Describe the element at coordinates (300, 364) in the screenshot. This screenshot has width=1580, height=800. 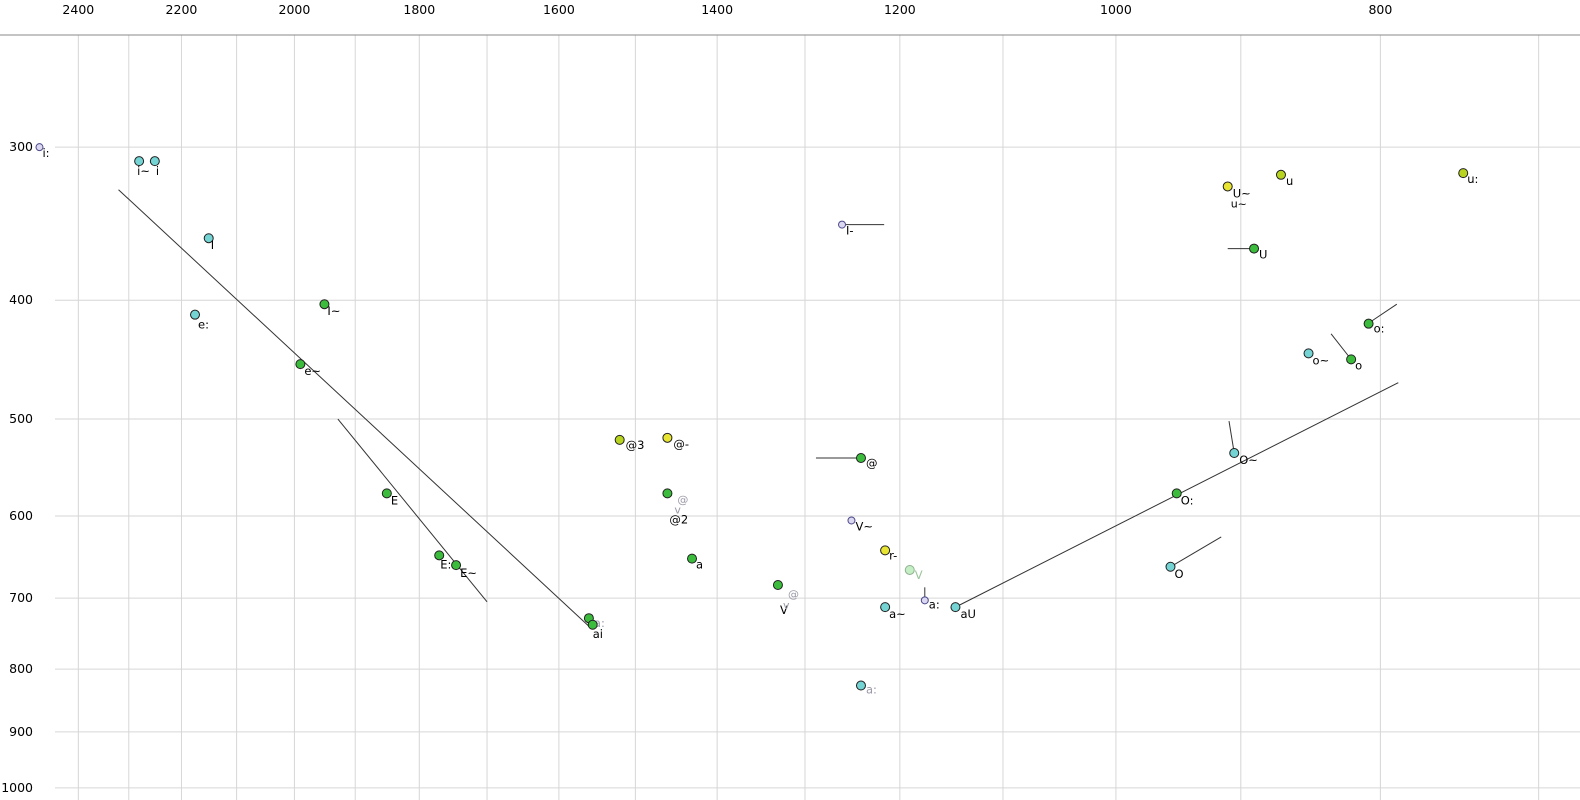
I see `vowel-point-6-e` at that location.